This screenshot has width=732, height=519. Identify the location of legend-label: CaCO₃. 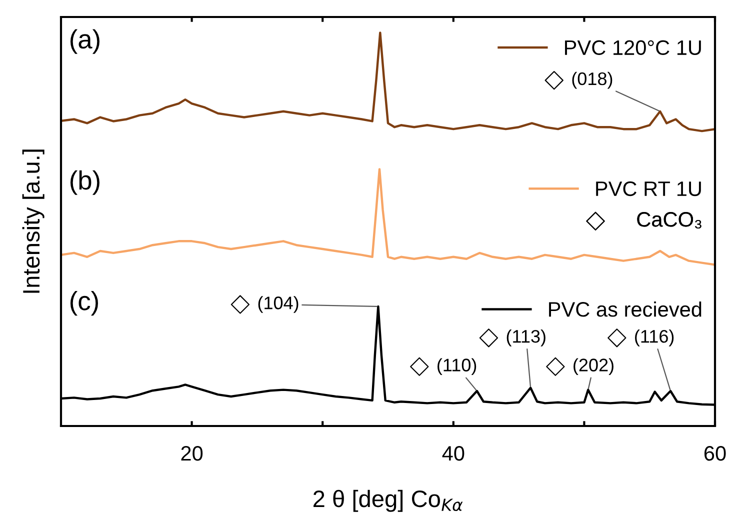
(669, 220).